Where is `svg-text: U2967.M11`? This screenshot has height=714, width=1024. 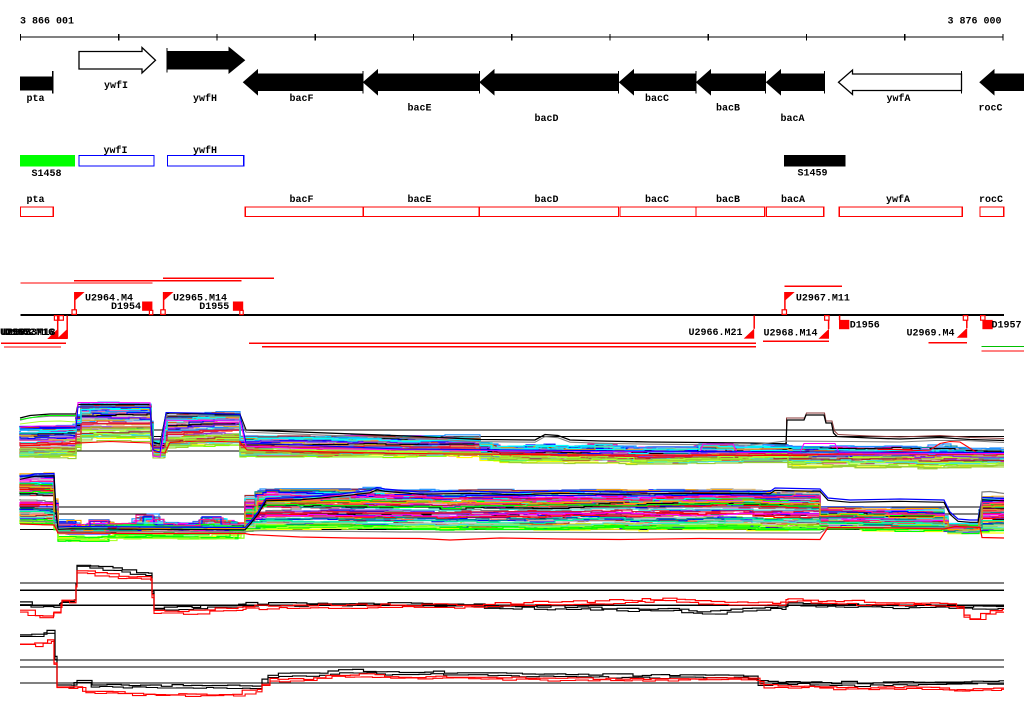
svg-text: U2967.M11 is located at coordinates (823, 298).